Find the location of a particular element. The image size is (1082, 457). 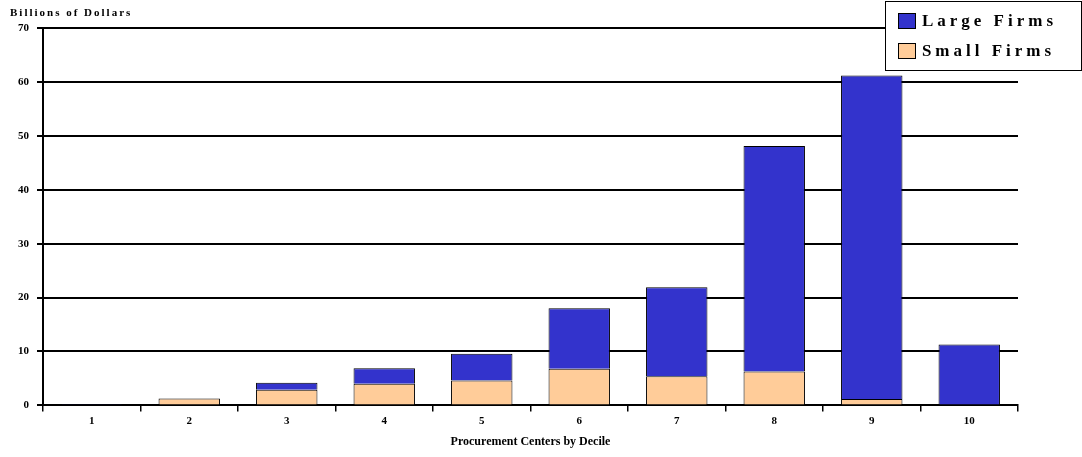

y-tick-label: 40 is located at coordinates (24, 188).